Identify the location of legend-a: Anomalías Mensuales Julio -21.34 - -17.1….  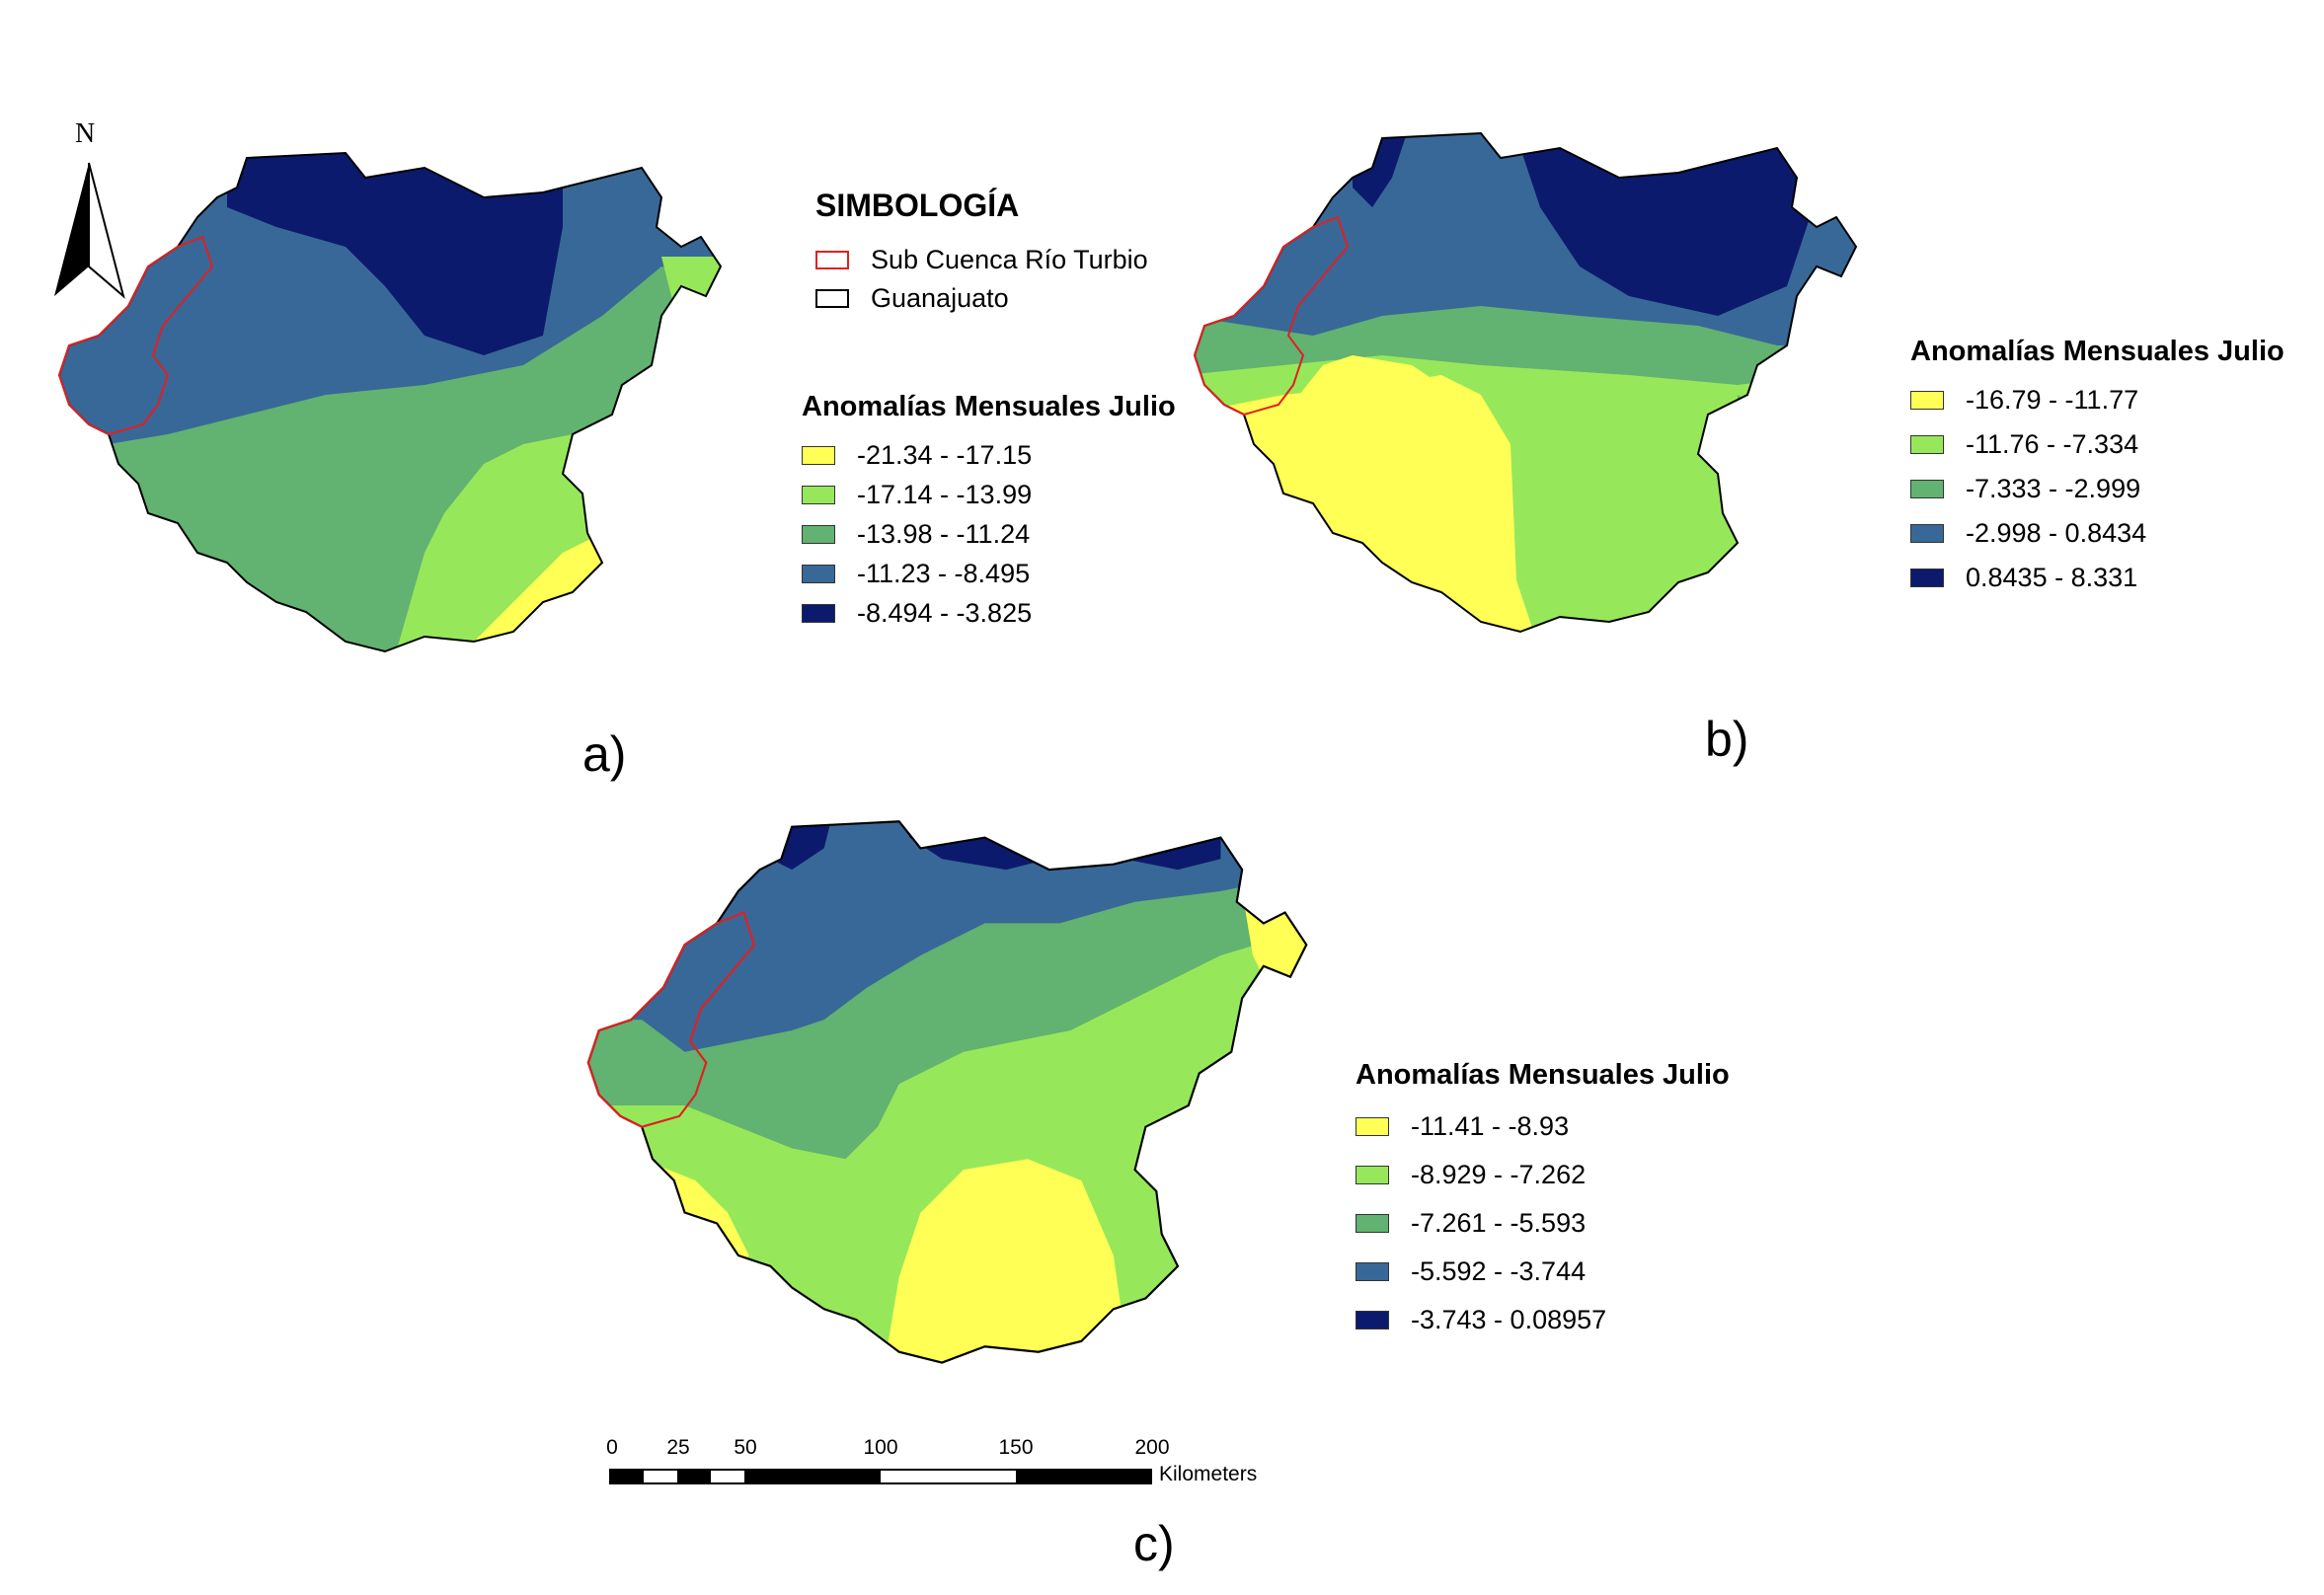
(999, 519).